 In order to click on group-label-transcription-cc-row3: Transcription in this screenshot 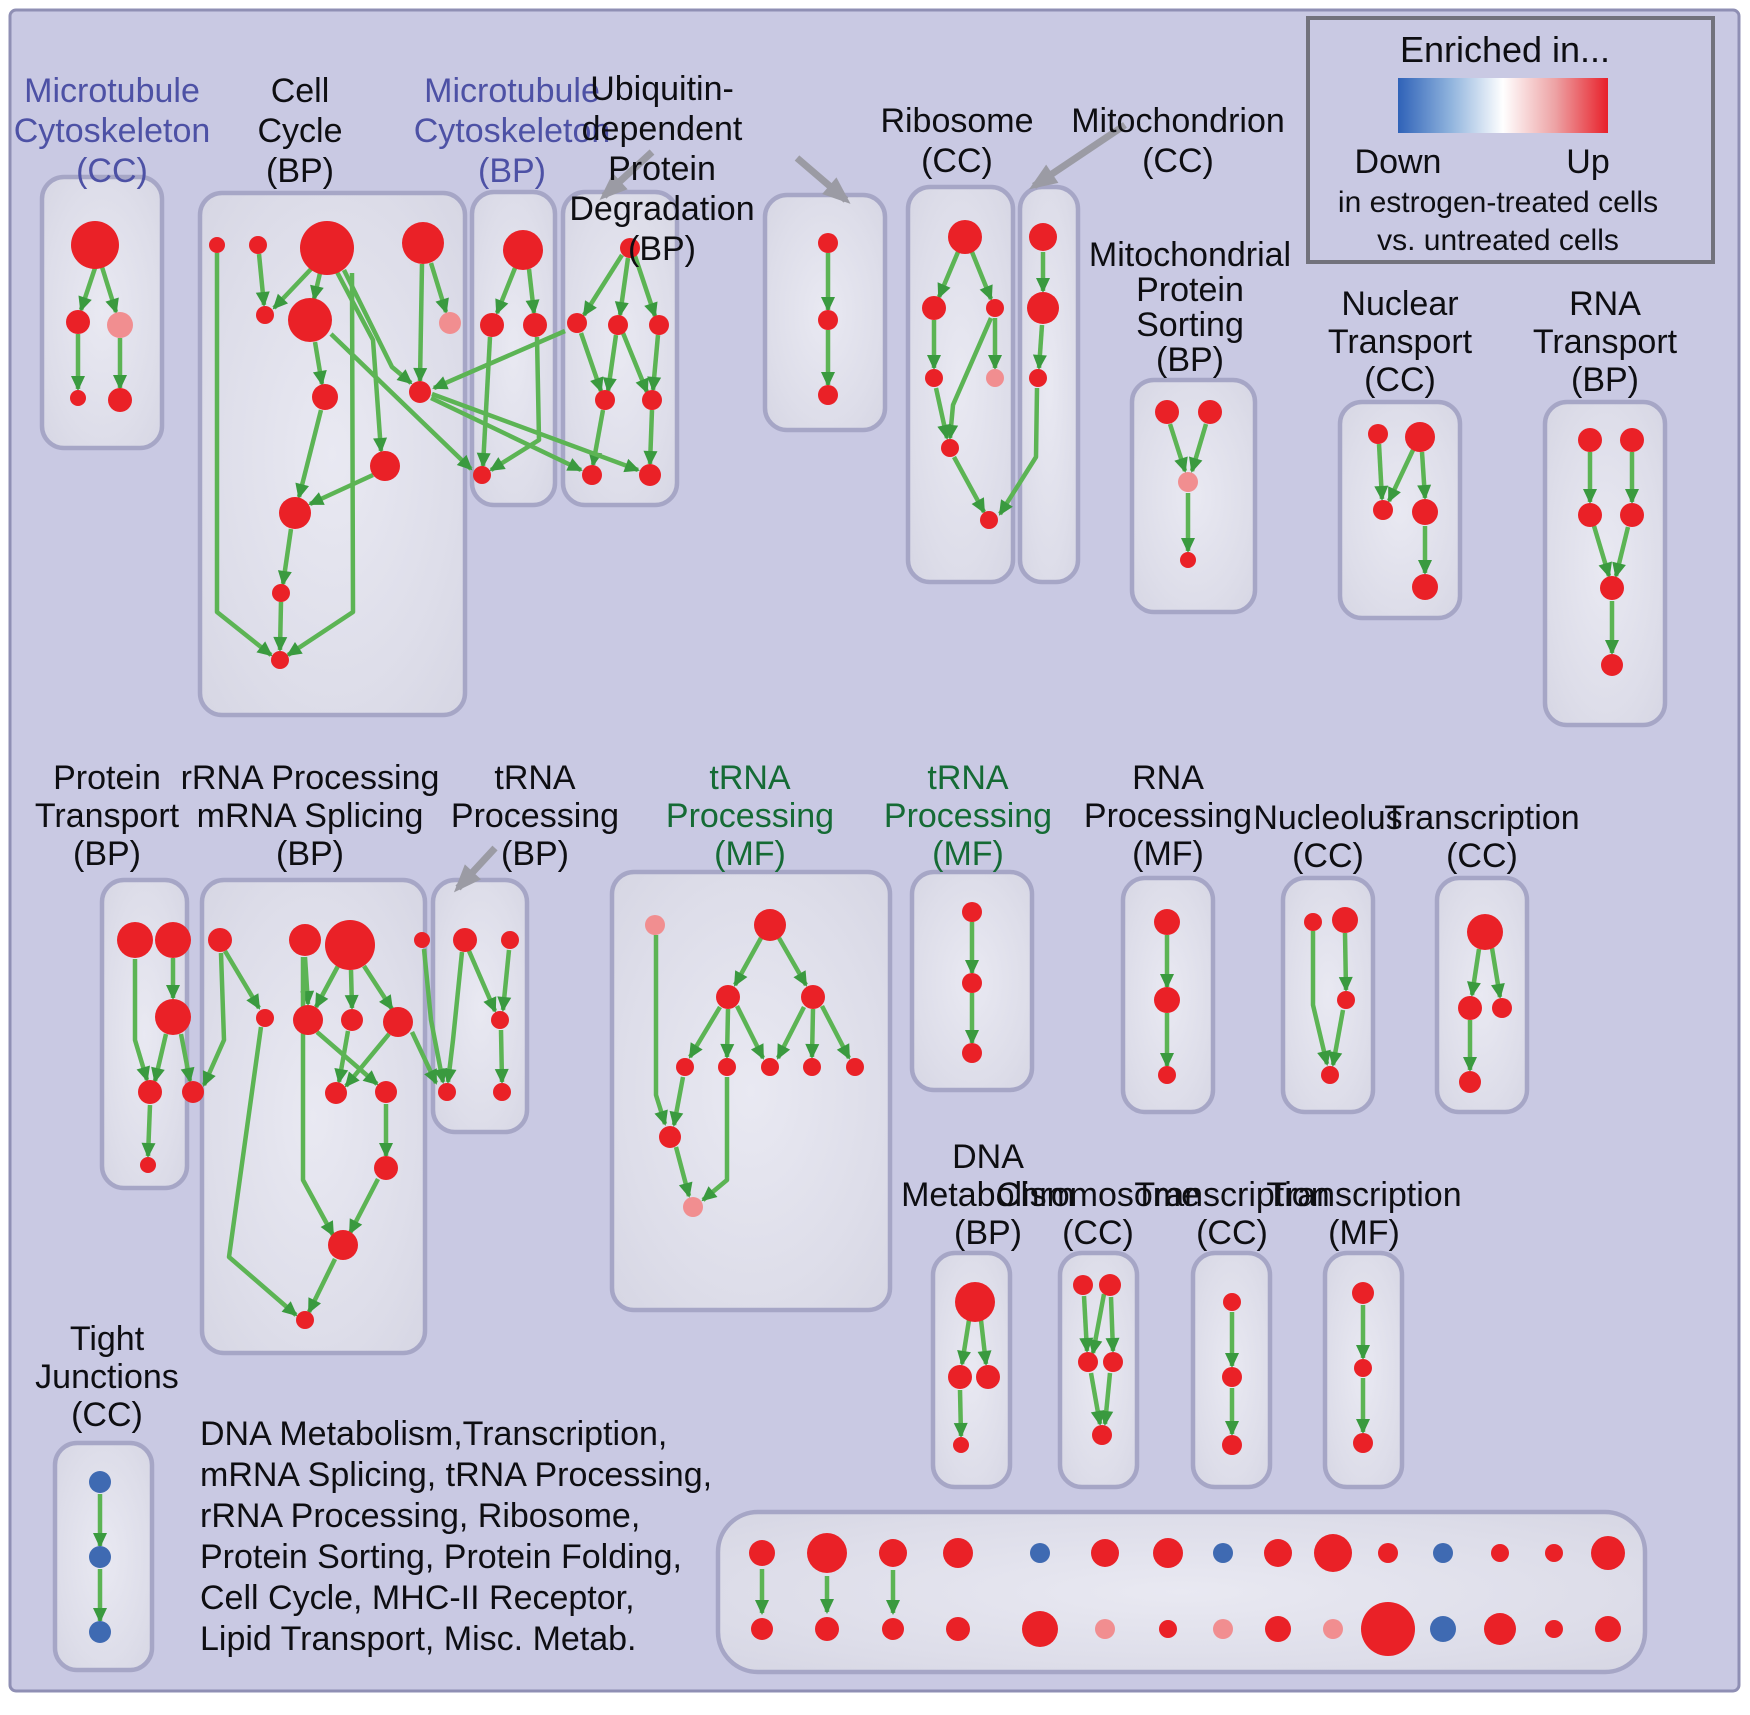, I will do `click(1231, 1195)`.